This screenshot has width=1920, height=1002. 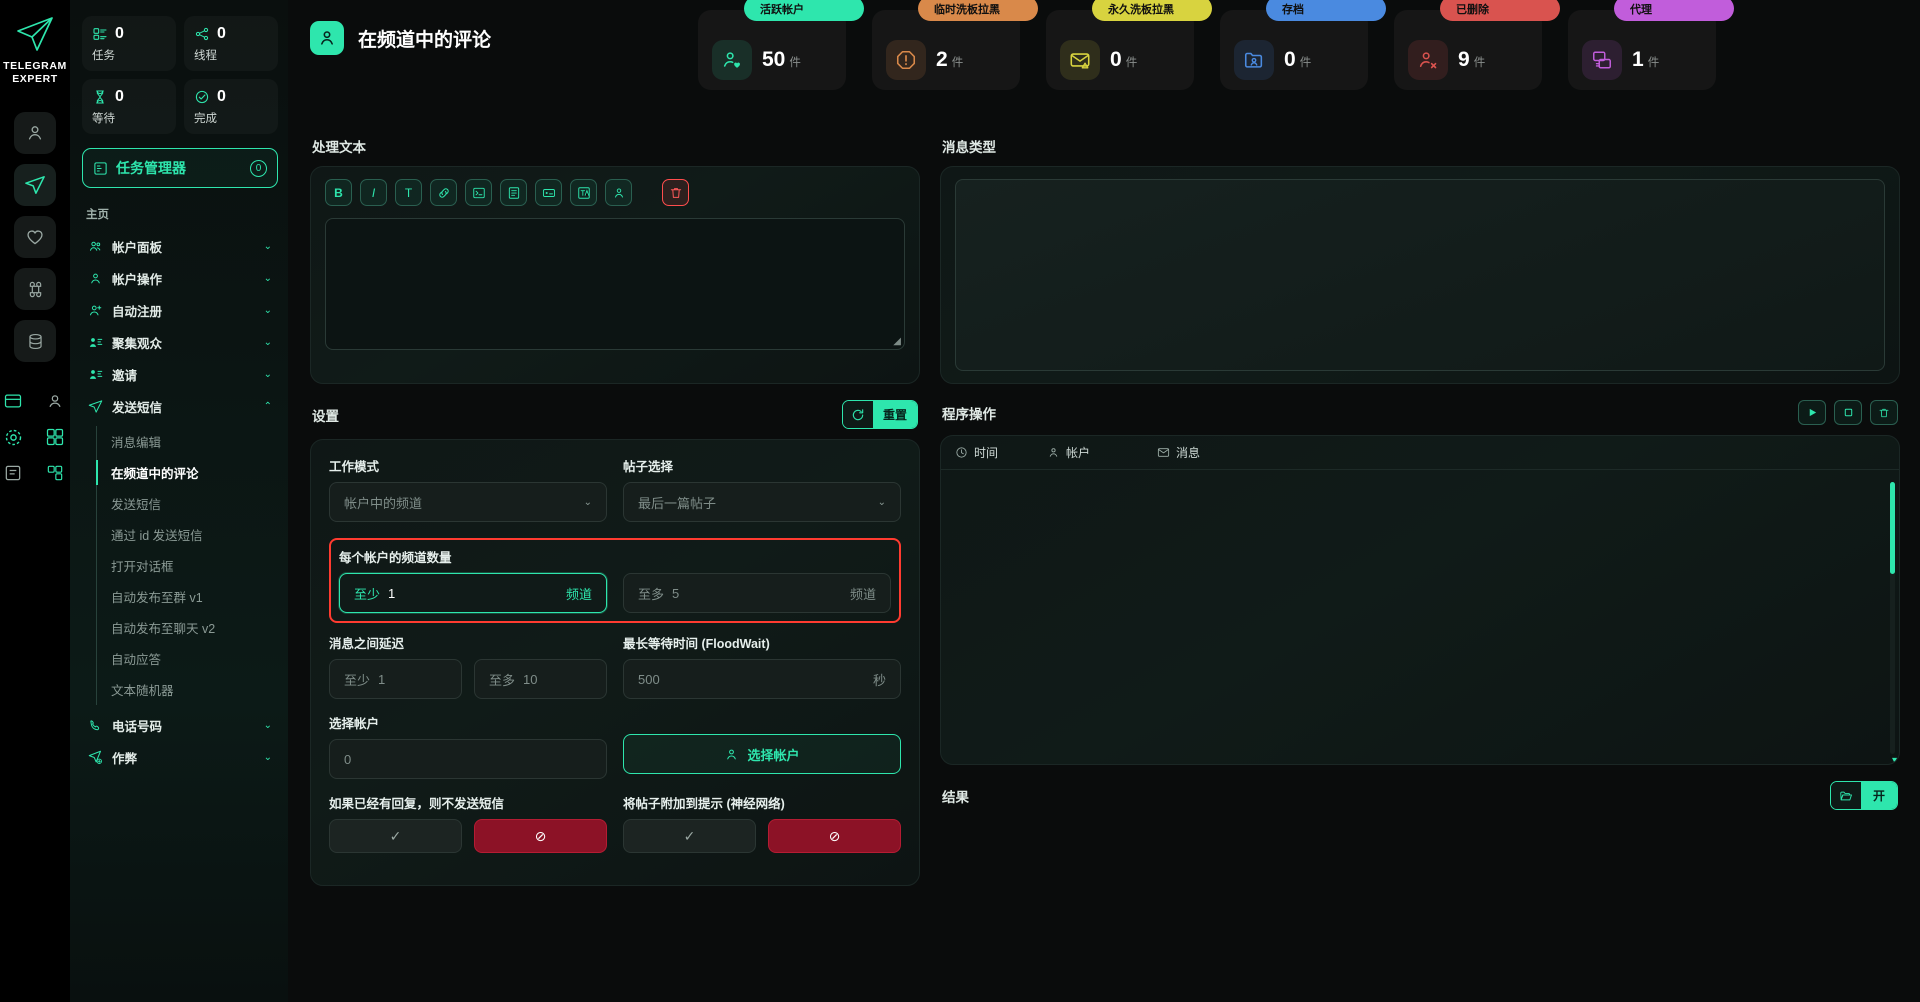 What do you see at coordinates (1163, 452) in the screenshot?
I see `message-icon` at bounding box center [1163, 452].